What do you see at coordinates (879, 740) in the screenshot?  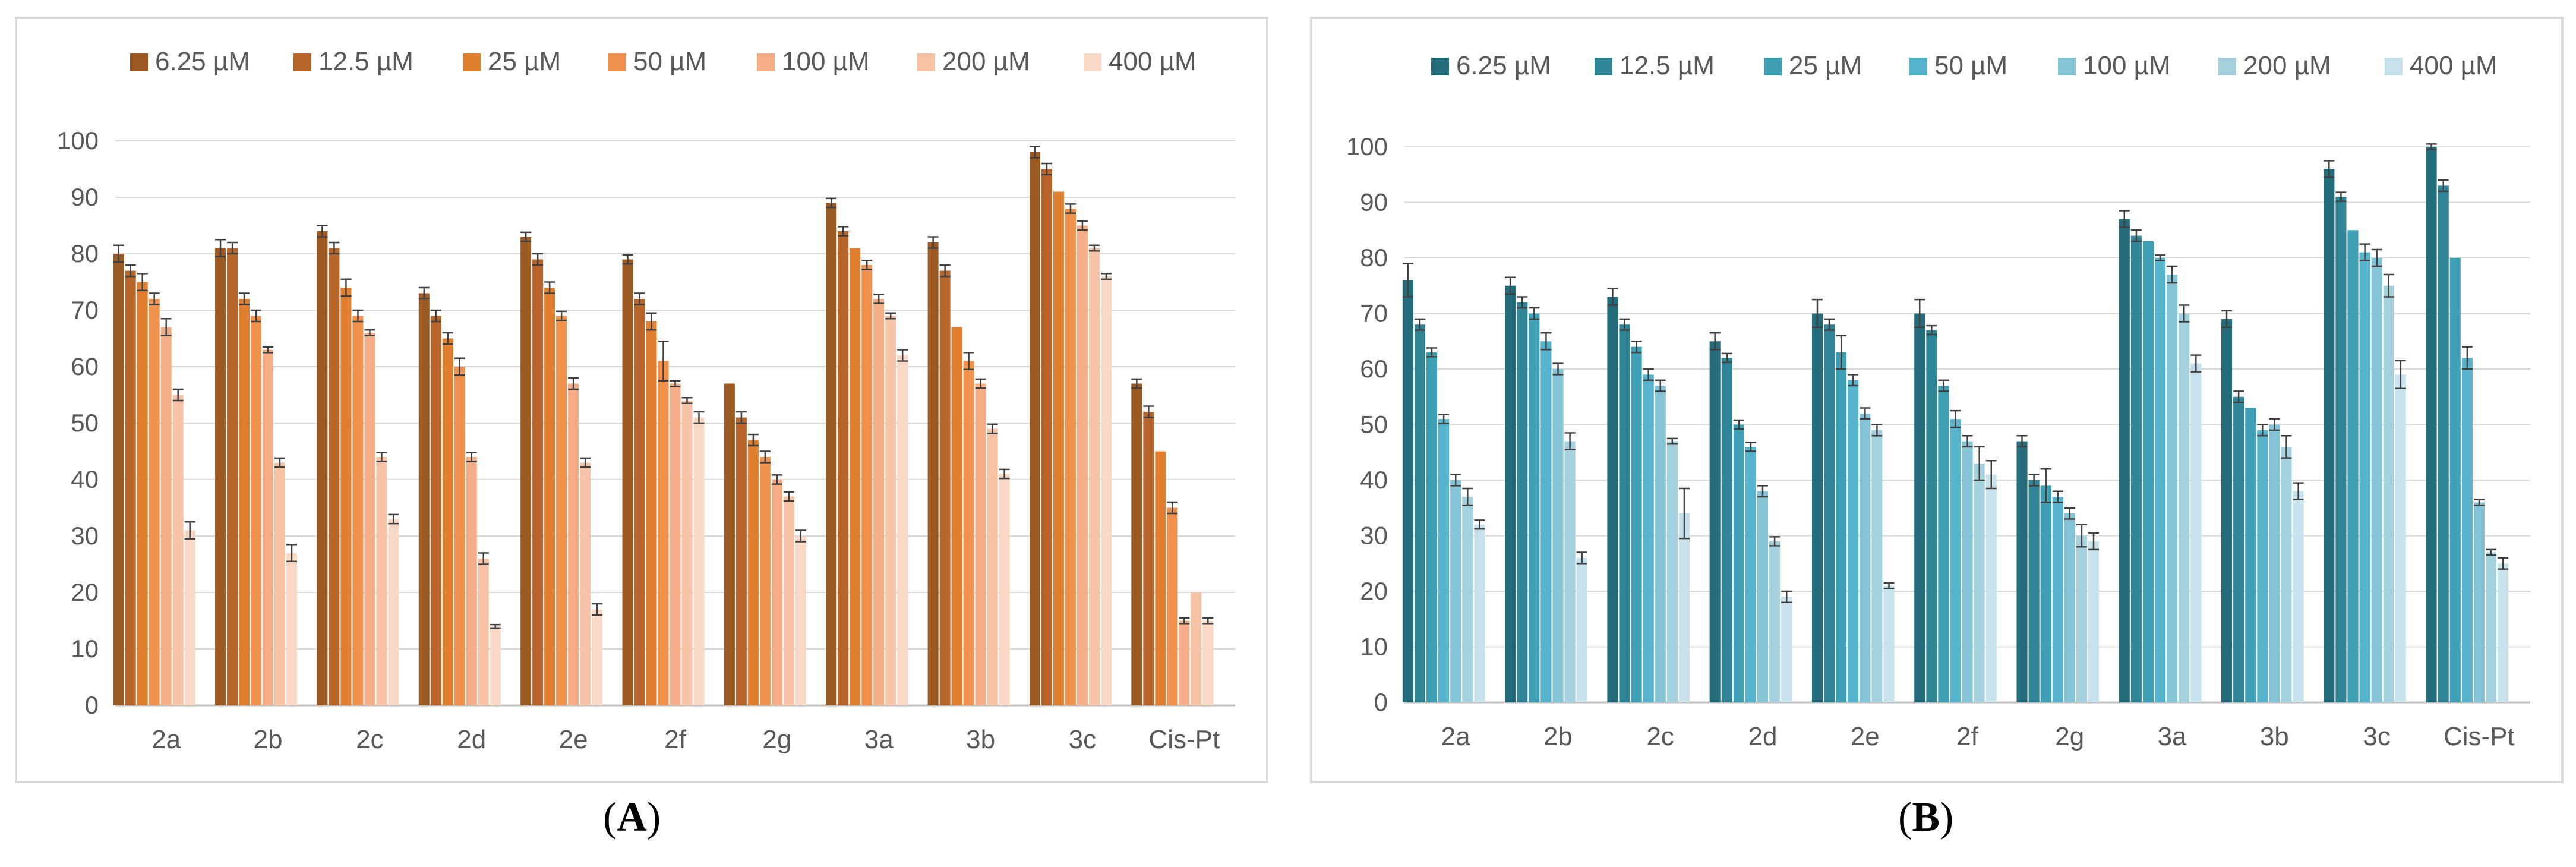 I see `x-tick-label: 3a` at bounding box center [879, 740].